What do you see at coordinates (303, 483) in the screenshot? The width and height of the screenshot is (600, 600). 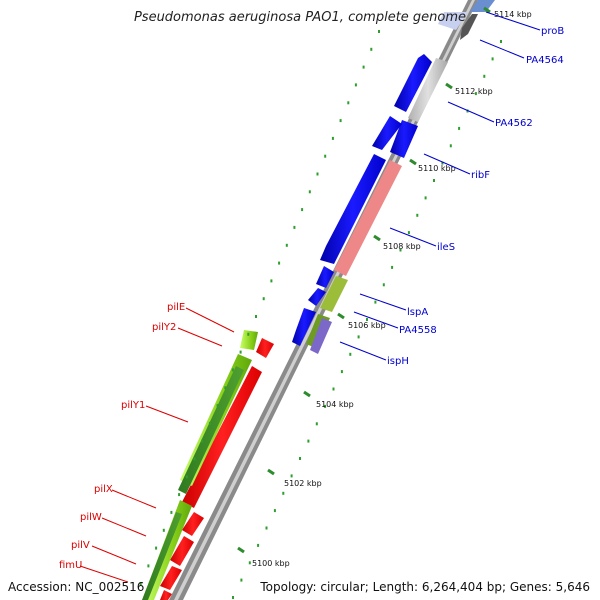 I see `tick-label-5102: 5102 kbp` at bounding box center [303, 483].